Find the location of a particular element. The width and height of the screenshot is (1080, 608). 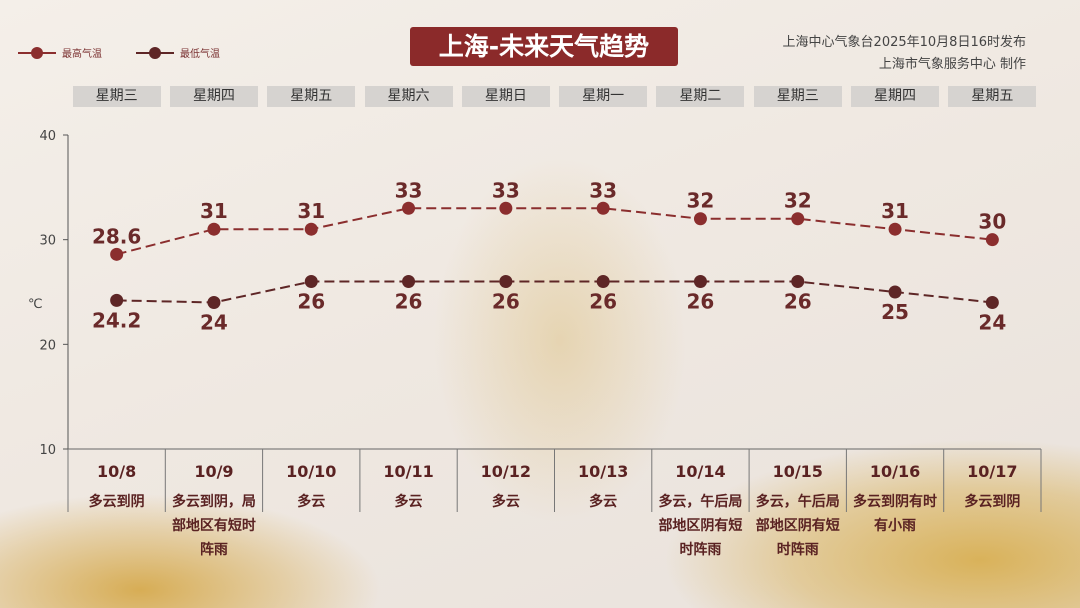

x-tick-label: 10/9 is located at coordinates (214, 471).